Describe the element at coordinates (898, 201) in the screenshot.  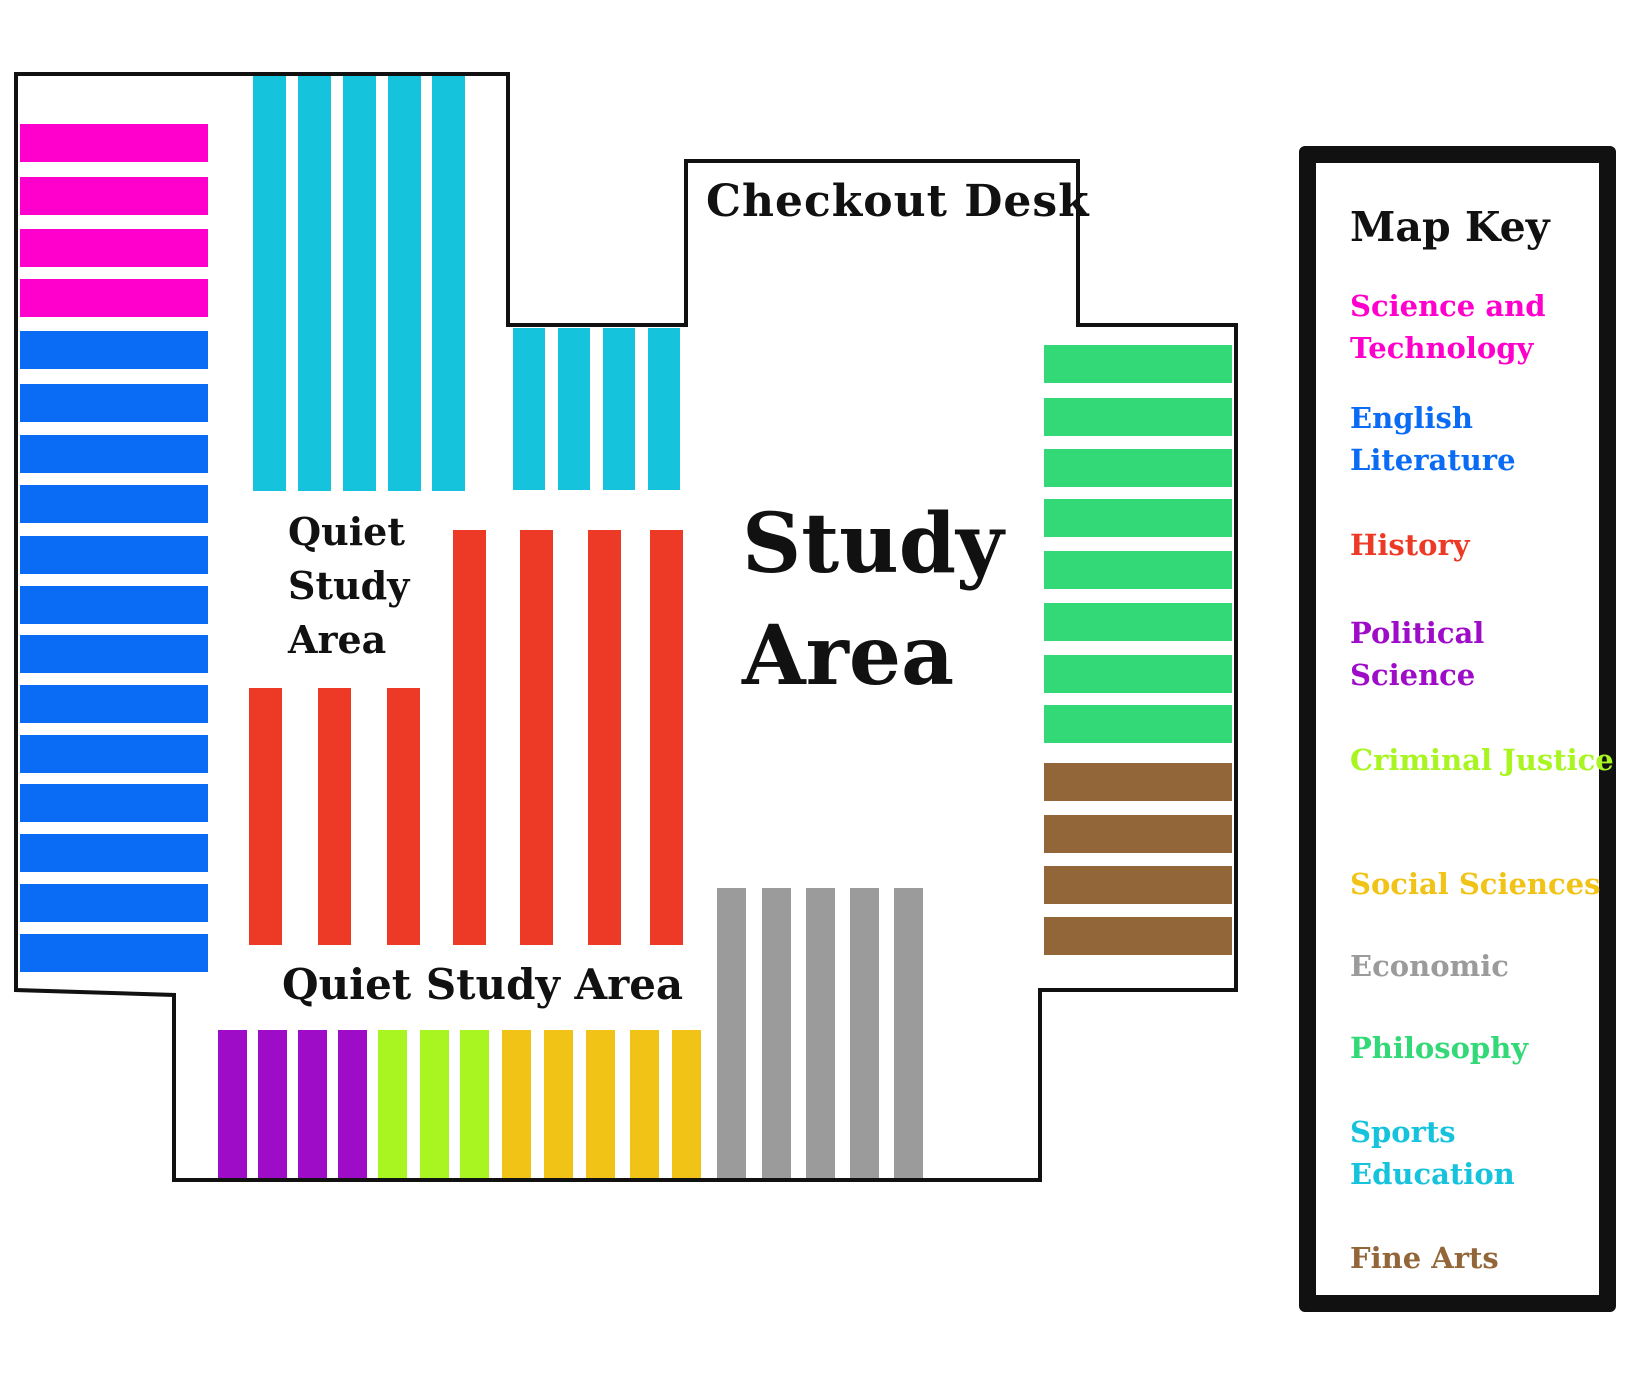
I see `checkout-desk-label: Checkout Desk` at that location.